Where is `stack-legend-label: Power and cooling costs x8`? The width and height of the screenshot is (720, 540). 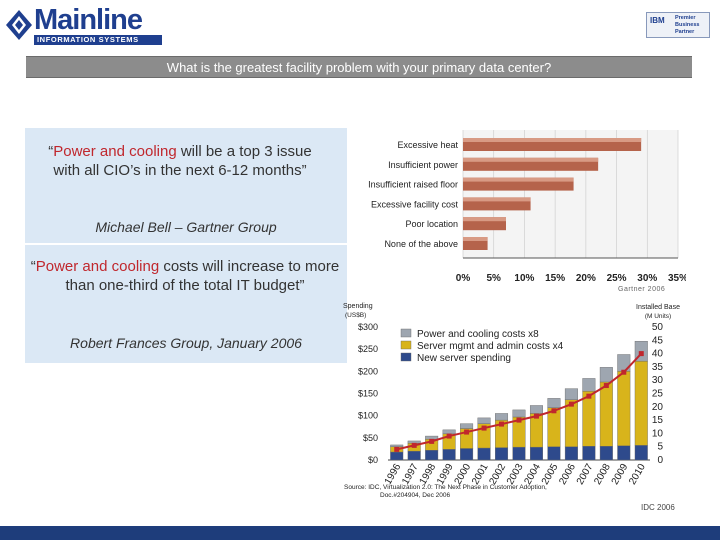
stack-legend-label: Power and cooling costs x8 is located at coordinates (478, 334).